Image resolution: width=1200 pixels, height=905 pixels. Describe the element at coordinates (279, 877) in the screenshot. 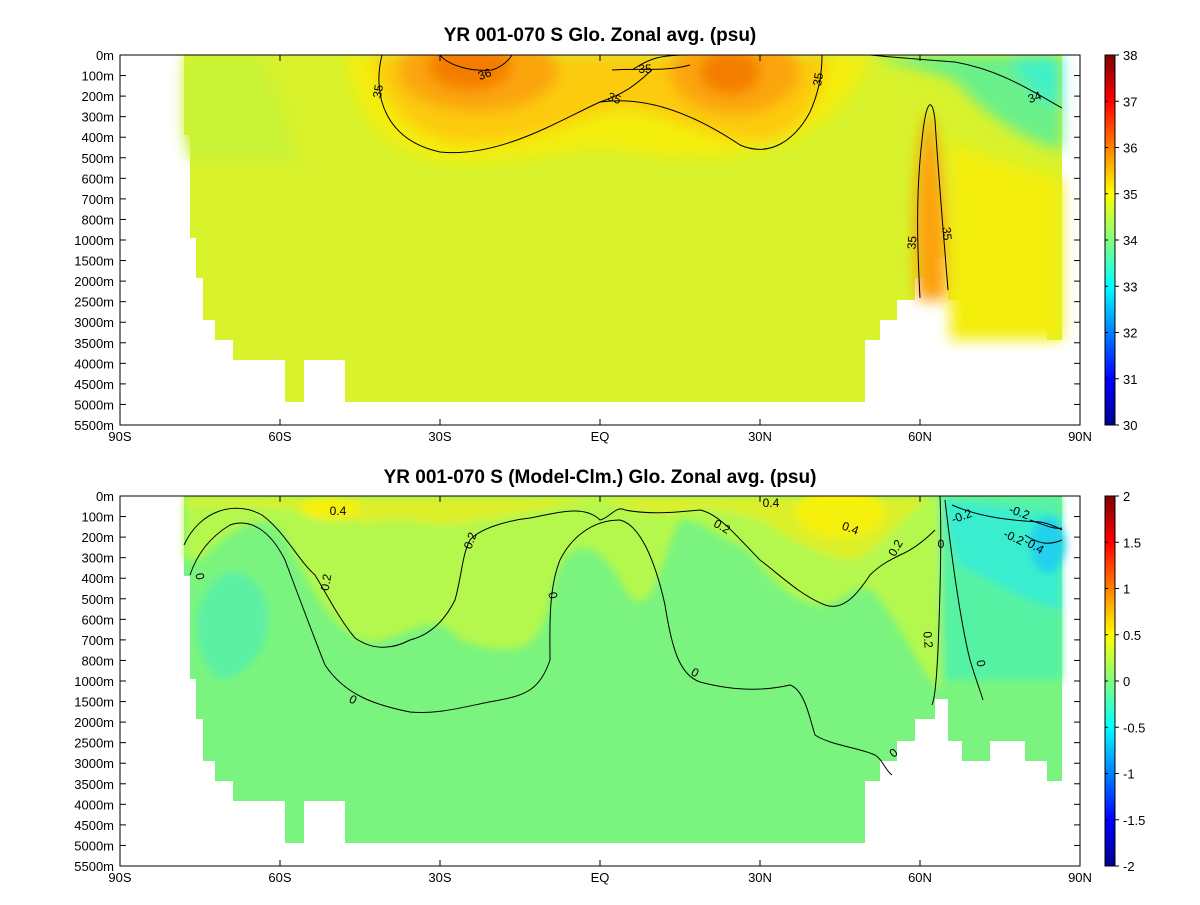

I see `x-tick-label: 60S` at that location.